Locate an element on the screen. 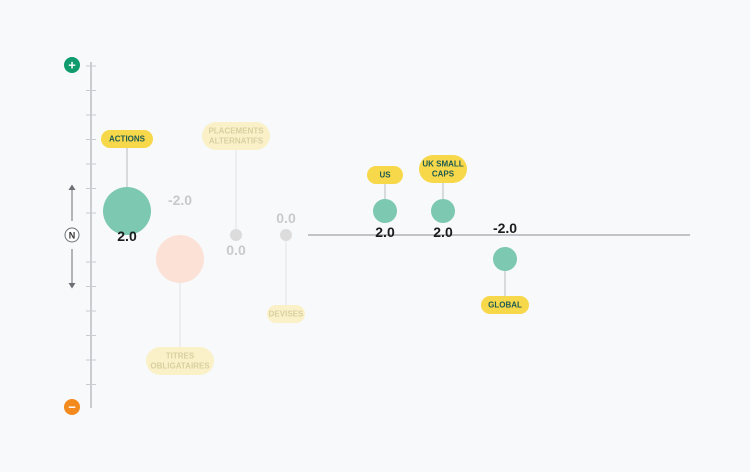  minus-icon: − is located at coordinates (72, 407).